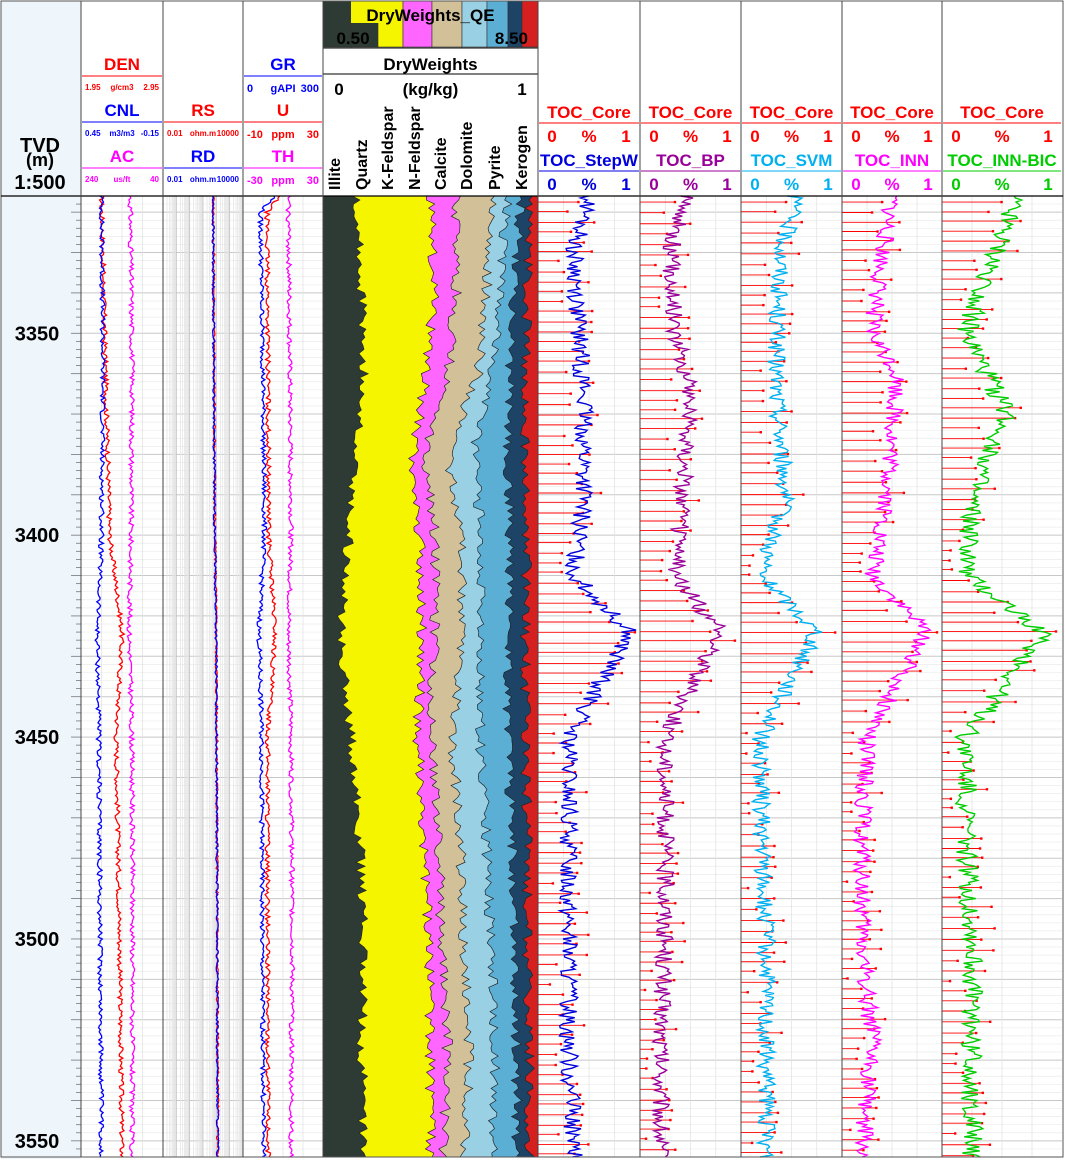 This screenshot has height=1160, width=1065. What do you see at coordinates (588, 184) in the screenshot?
I see `toc-model-unit: %` at bounding box center [588, 184].